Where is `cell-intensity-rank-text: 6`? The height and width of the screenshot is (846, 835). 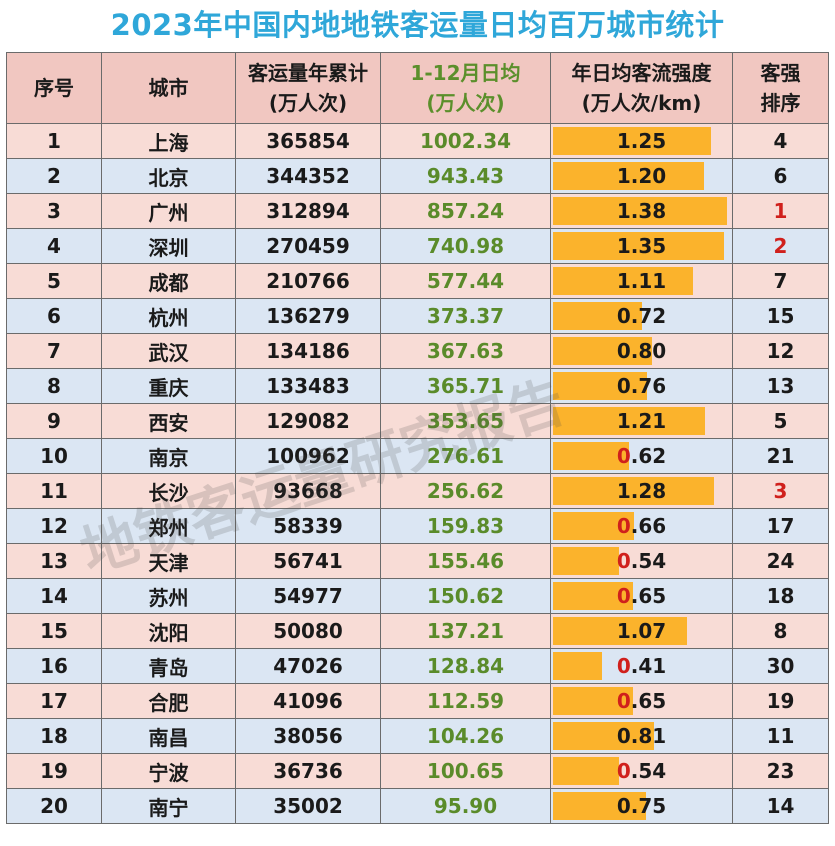 cell-intensity-rank-text: 6 is located at coordinates (780, 176).